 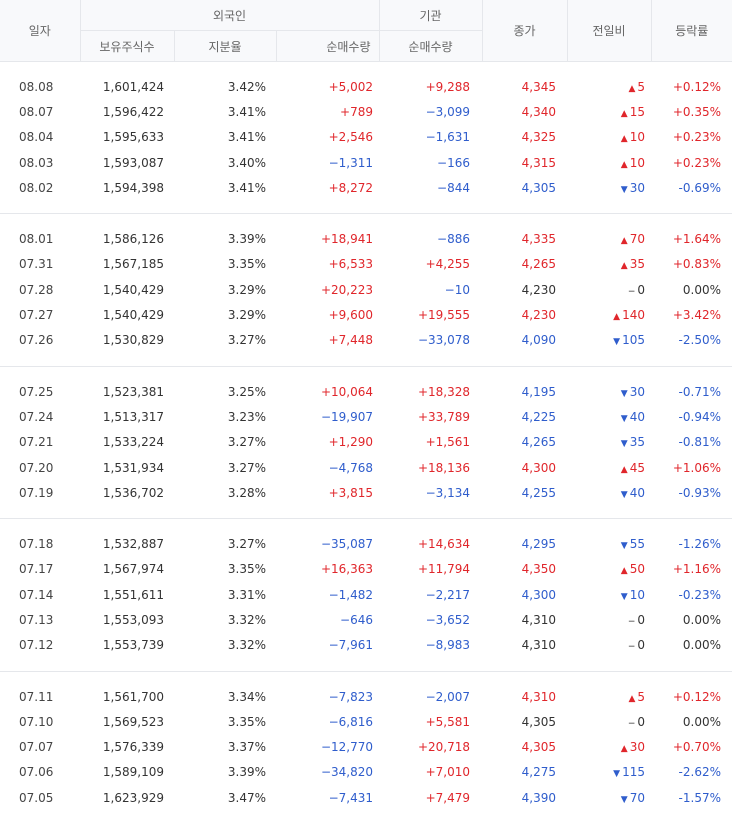 What do you see at coordinates (126, 46) in the screenshot?
I see `header-holdings: 보유주식수` at bounding box center [126, 46].